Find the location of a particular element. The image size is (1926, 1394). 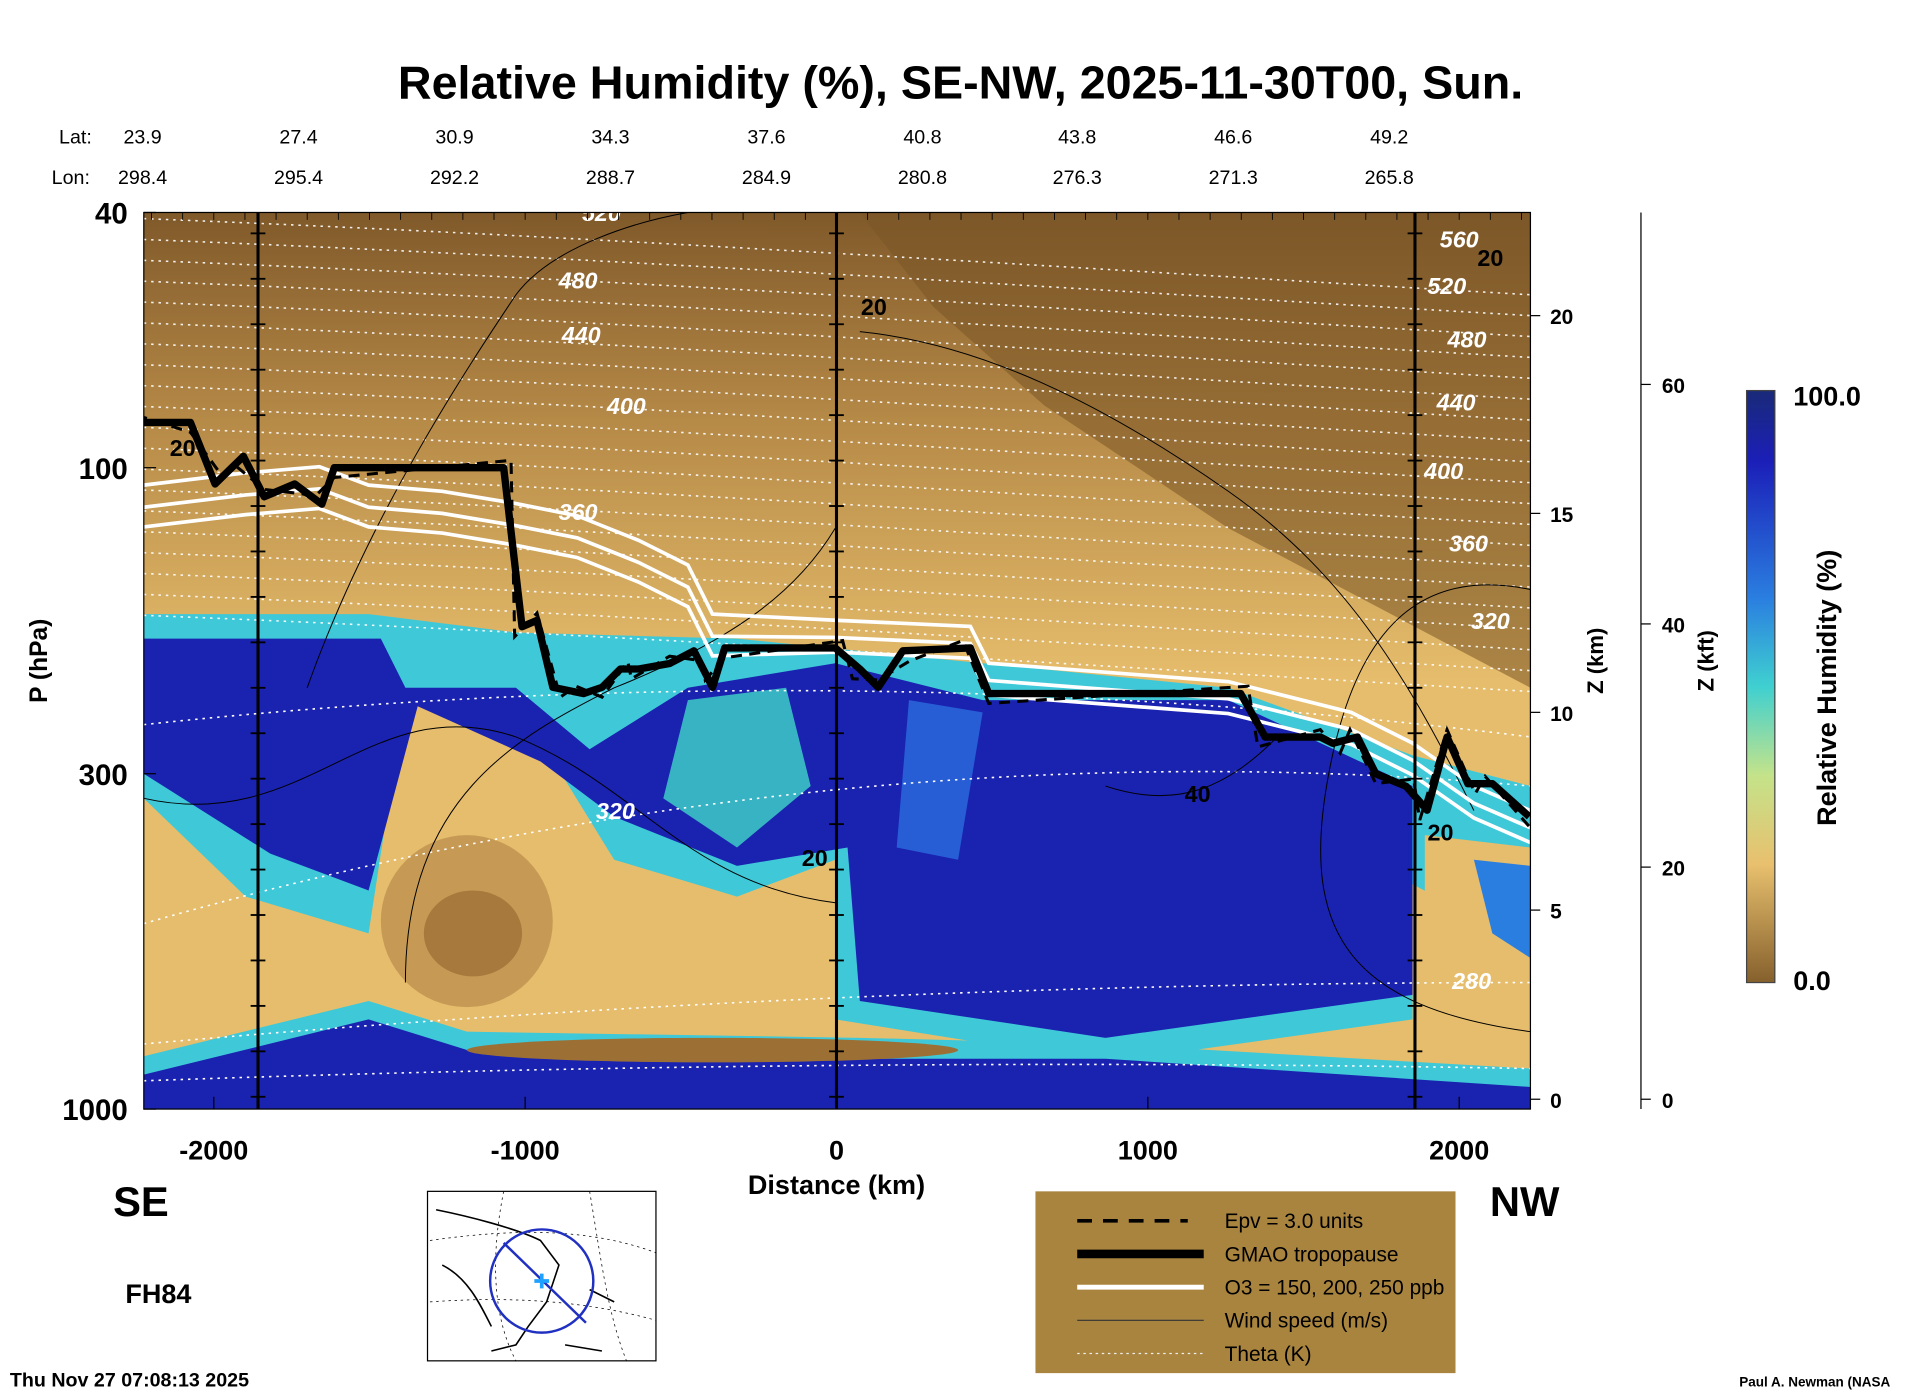

lon-value: 276.3 is located at coordinates (1077, 178).